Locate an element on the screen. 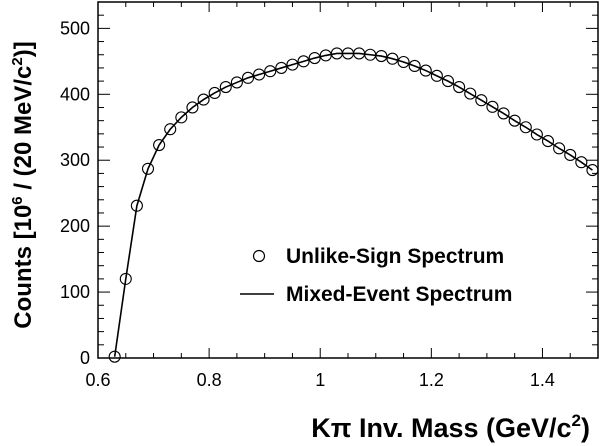  legend-label-unlike-sign: Unlike-Sign Spectrum is located at coordinates (395, 256).